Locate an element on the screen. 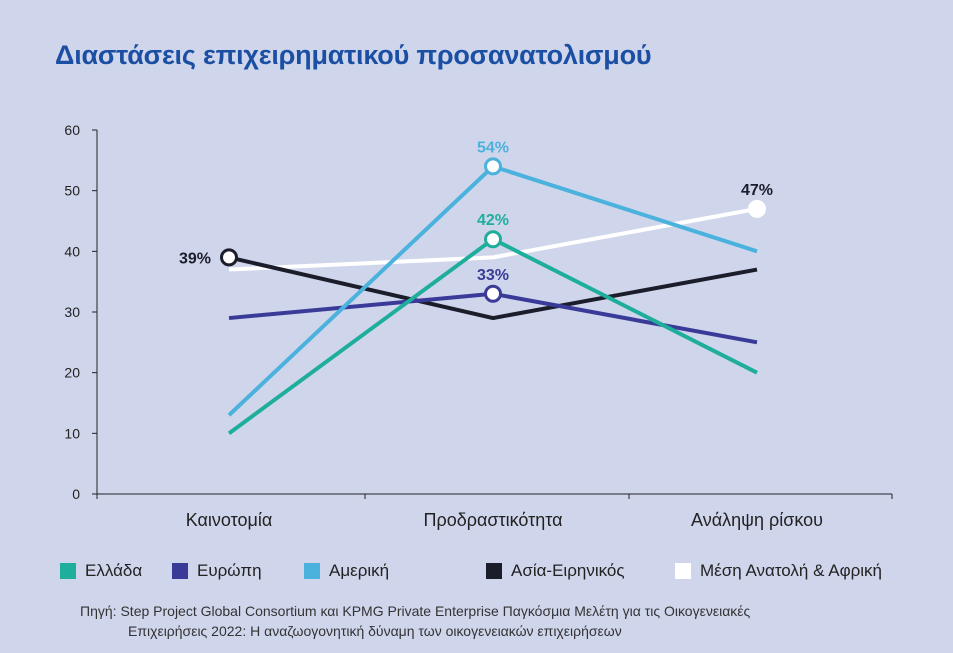 This screenshot has width=953, height=653. legend-label-asia-pacific: Ασία-Ειρηνικός is located at coordinates (568, 570).